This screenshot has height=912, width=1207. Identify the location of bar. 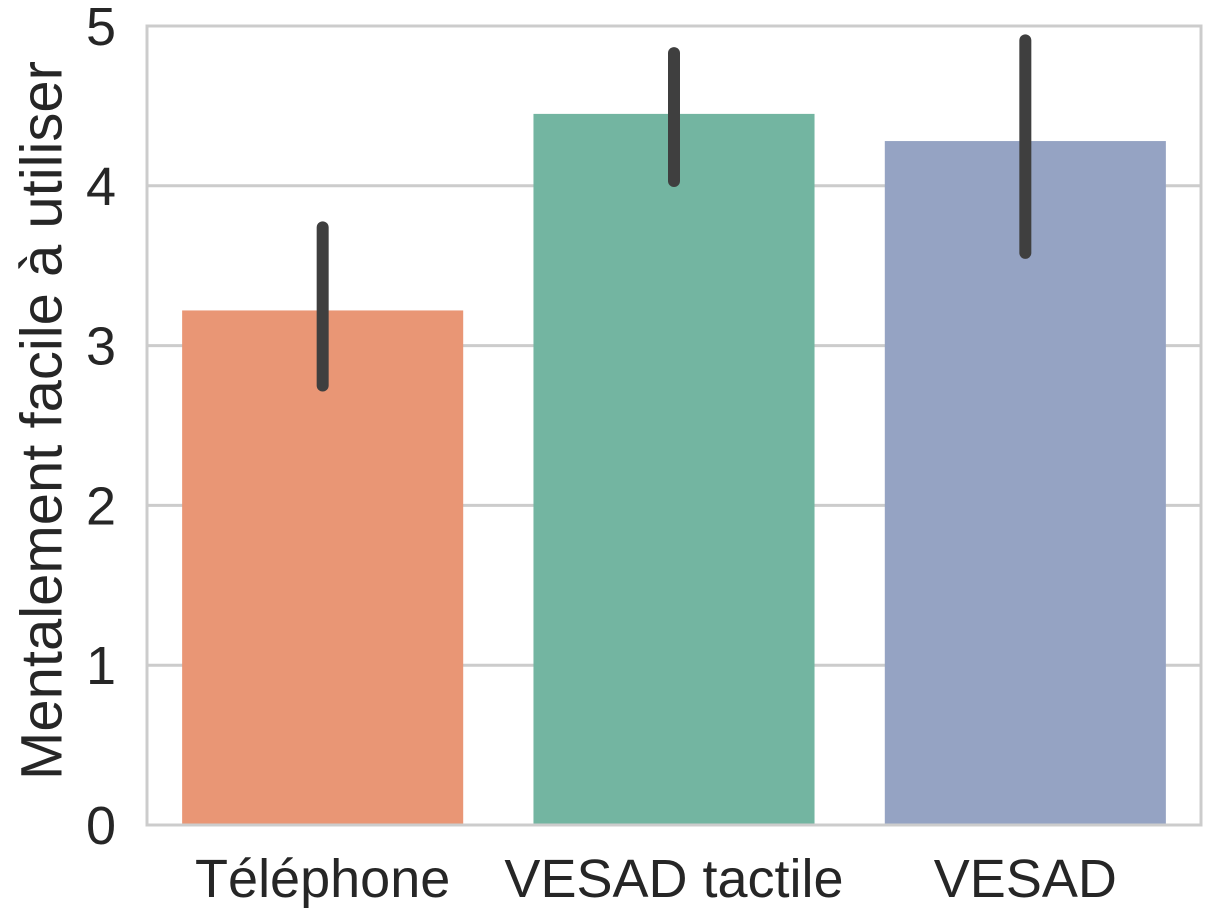
(323, 568).